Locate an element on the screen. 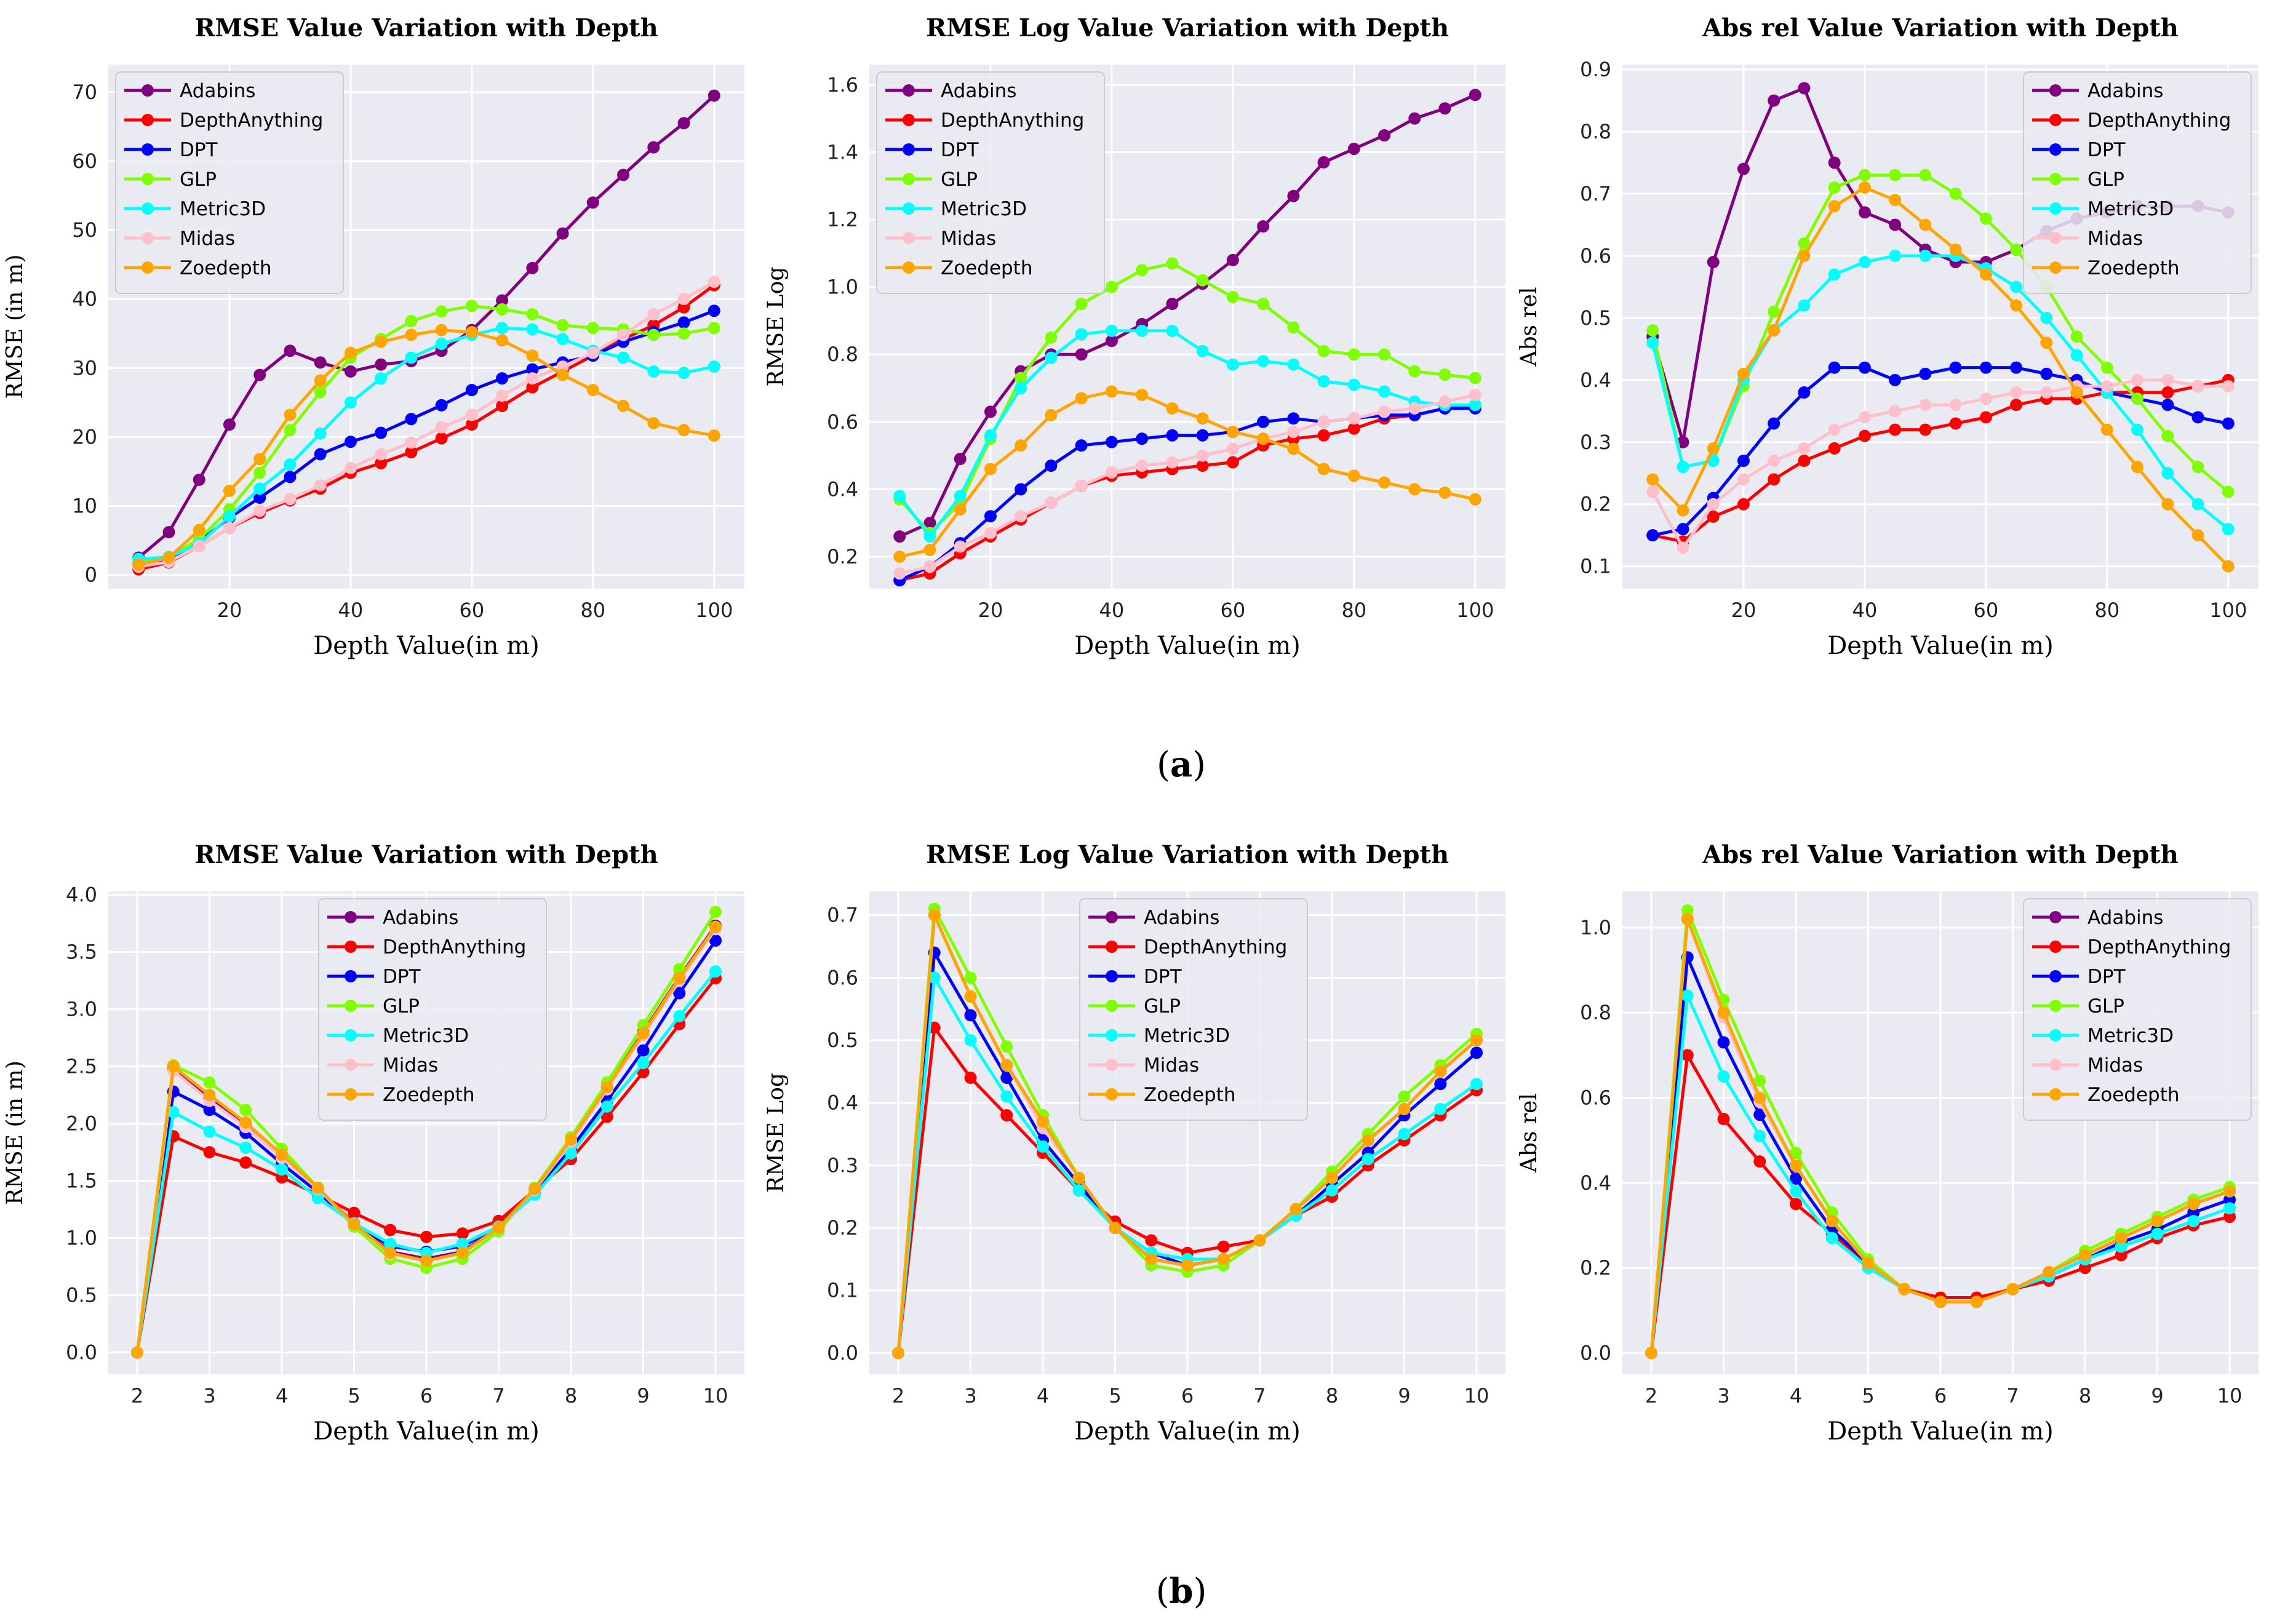 This screenshot has height=1624, width=2269. y-tick-label: 50 is located at coordinates (84, 230).